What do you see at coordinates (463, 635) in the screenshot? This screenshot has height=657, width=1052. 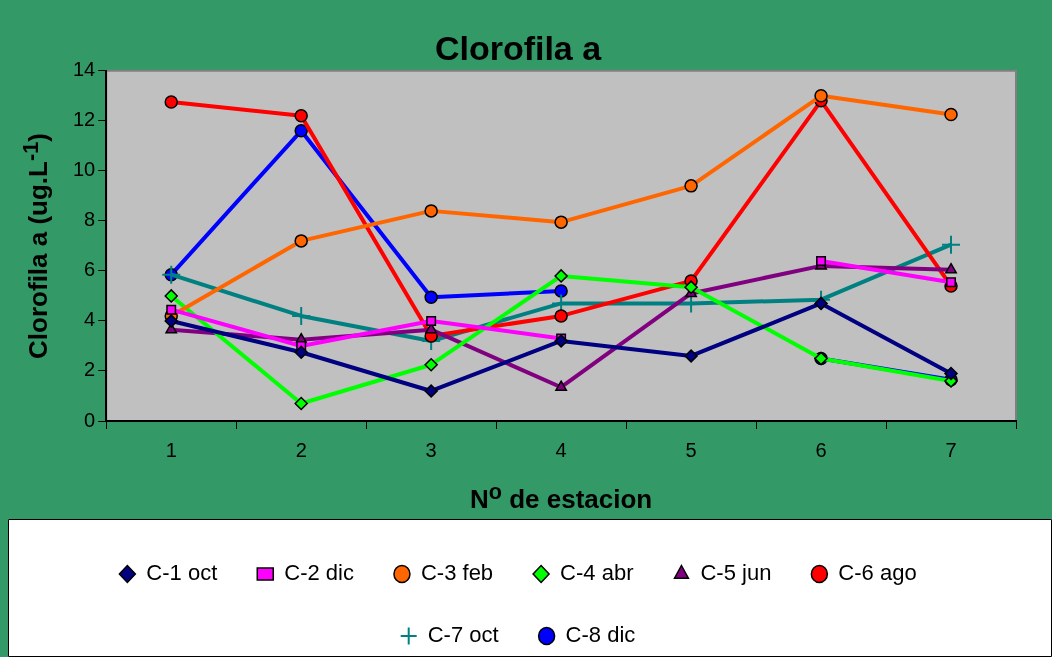 I see `legend-label: C-7 oct` at bounding box center [463, 635].